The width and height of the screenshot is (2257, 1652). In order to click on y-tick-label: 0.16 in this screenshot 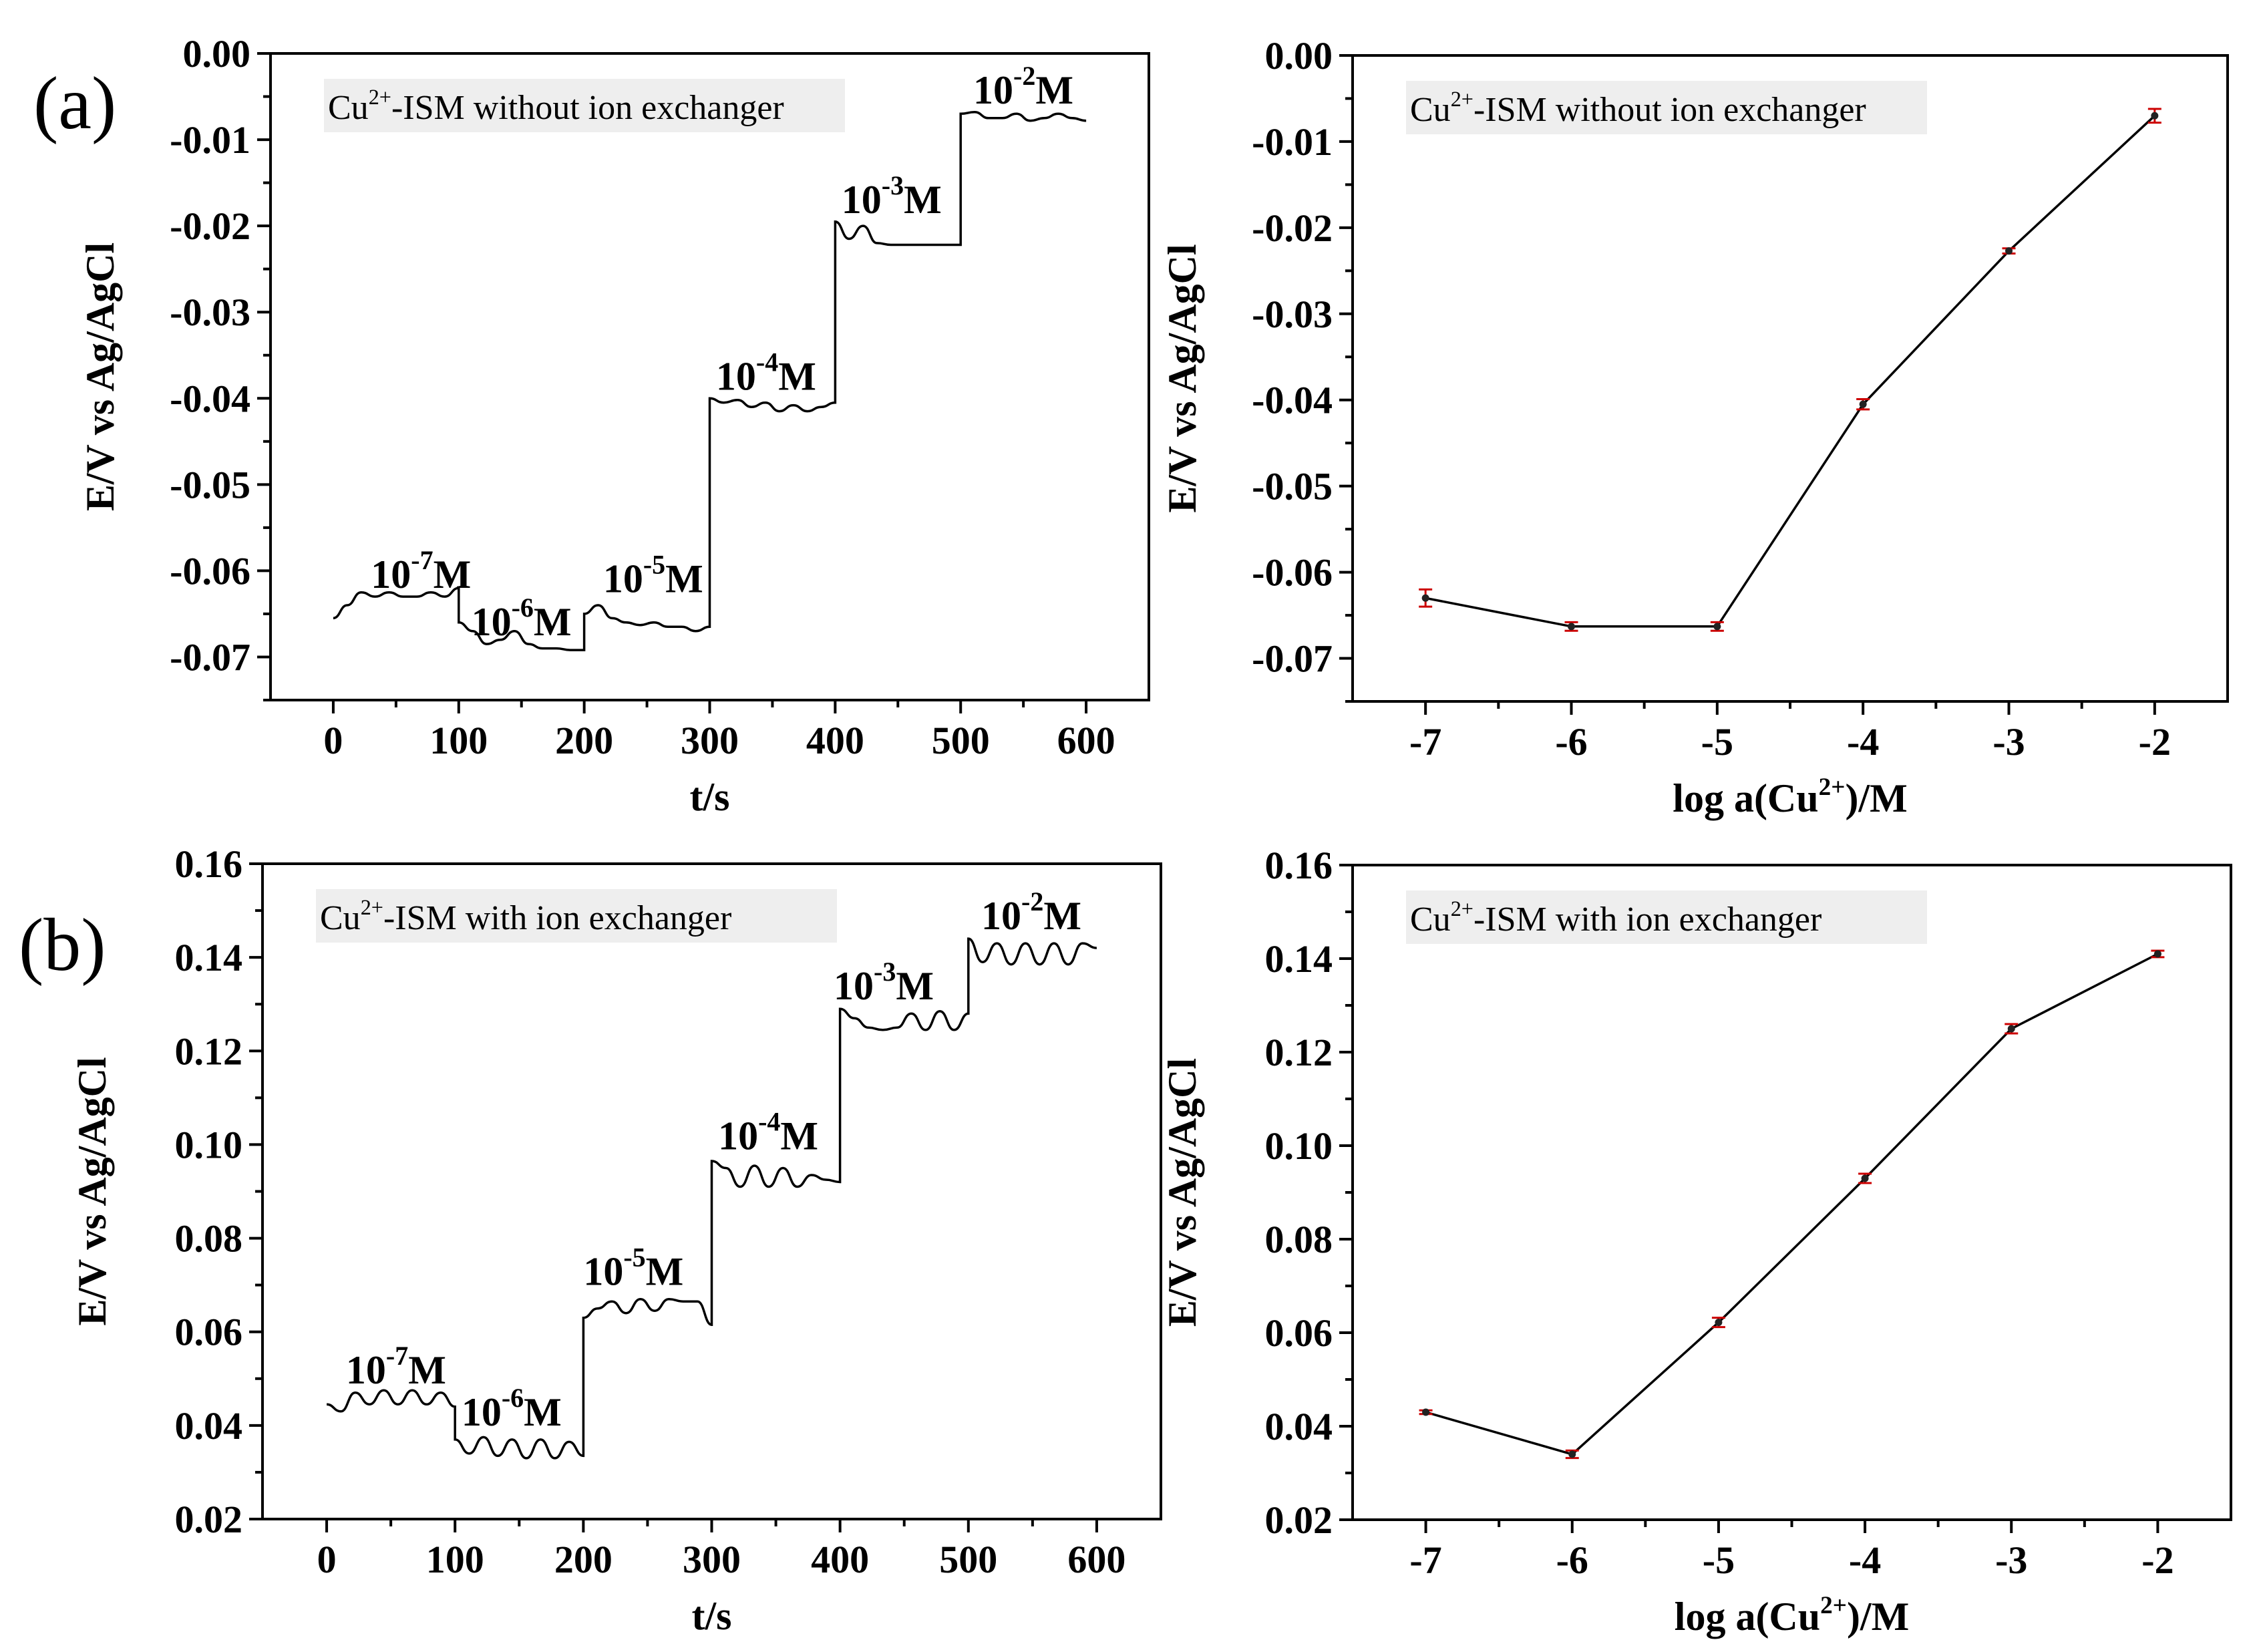, I will do `click(1299, 865)`.